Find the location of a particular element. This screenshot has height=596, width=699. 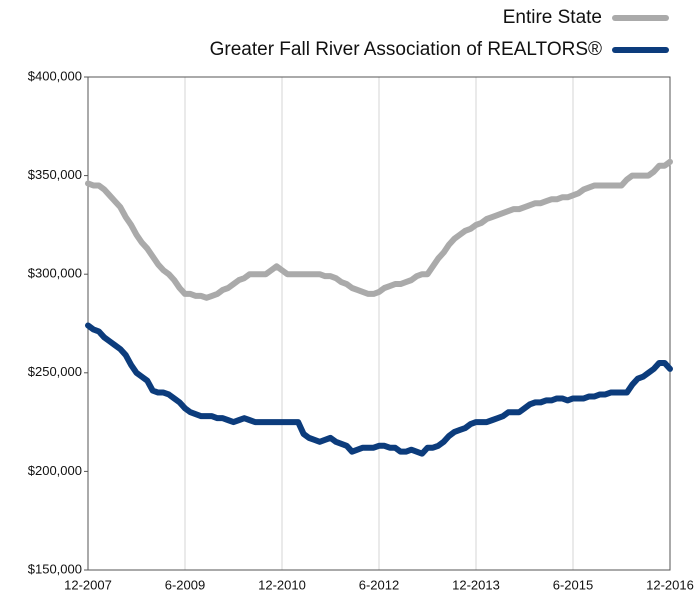

y-tick-label: $150,000 is located at coordinates (55, 568).